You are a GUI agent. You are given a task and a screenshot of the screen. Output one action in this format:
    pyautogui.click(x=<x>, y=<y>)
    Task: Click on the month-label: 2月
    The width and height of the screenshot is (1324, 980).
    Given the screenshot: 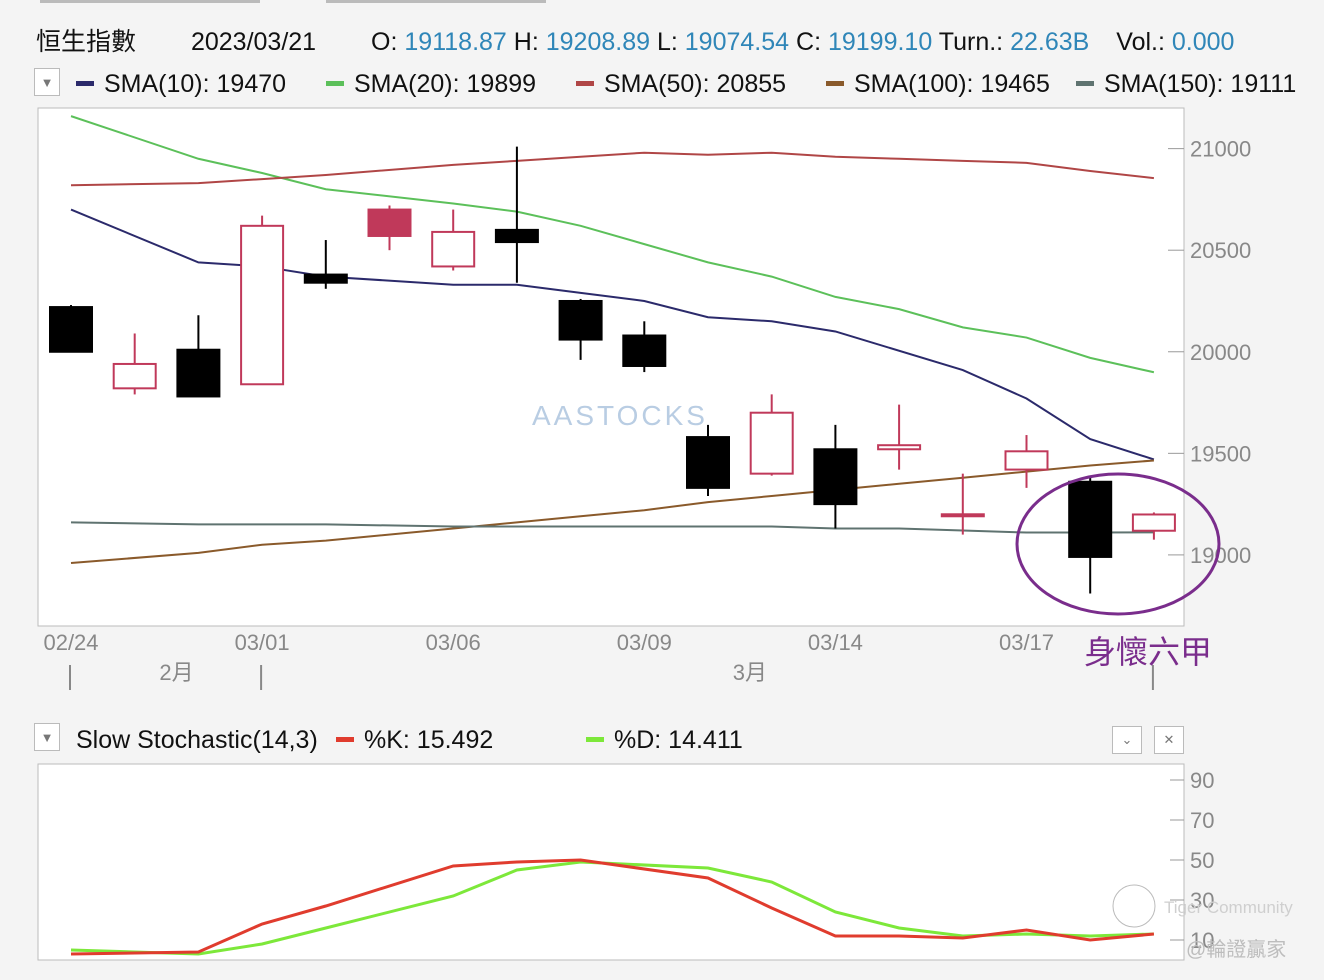 What is the action you would take?
    pyautogui.click(x=176, y=672)
    